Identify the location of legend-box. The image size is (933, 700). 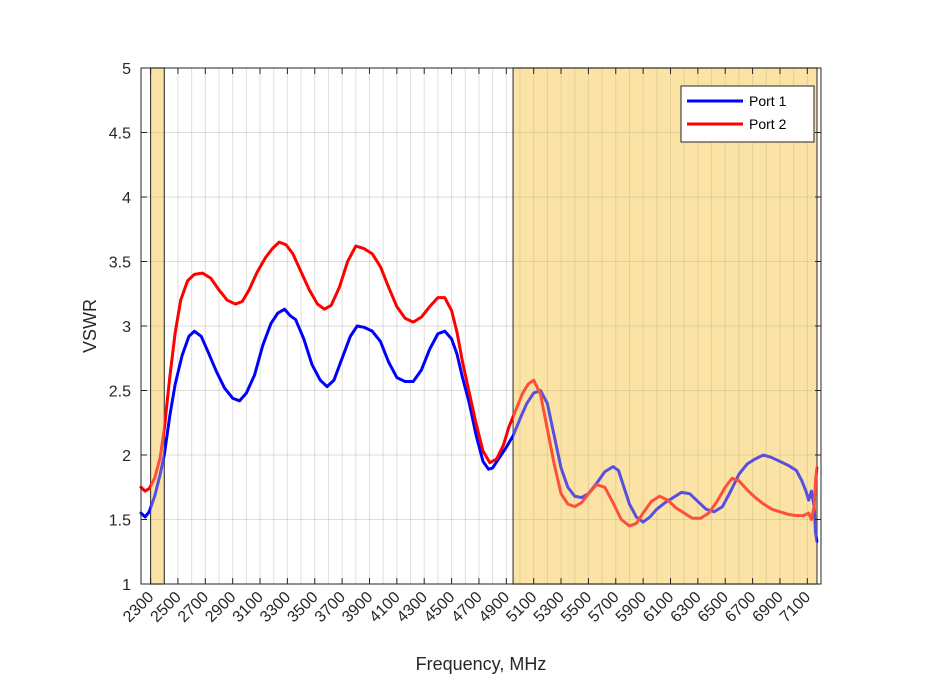
(747, 114).